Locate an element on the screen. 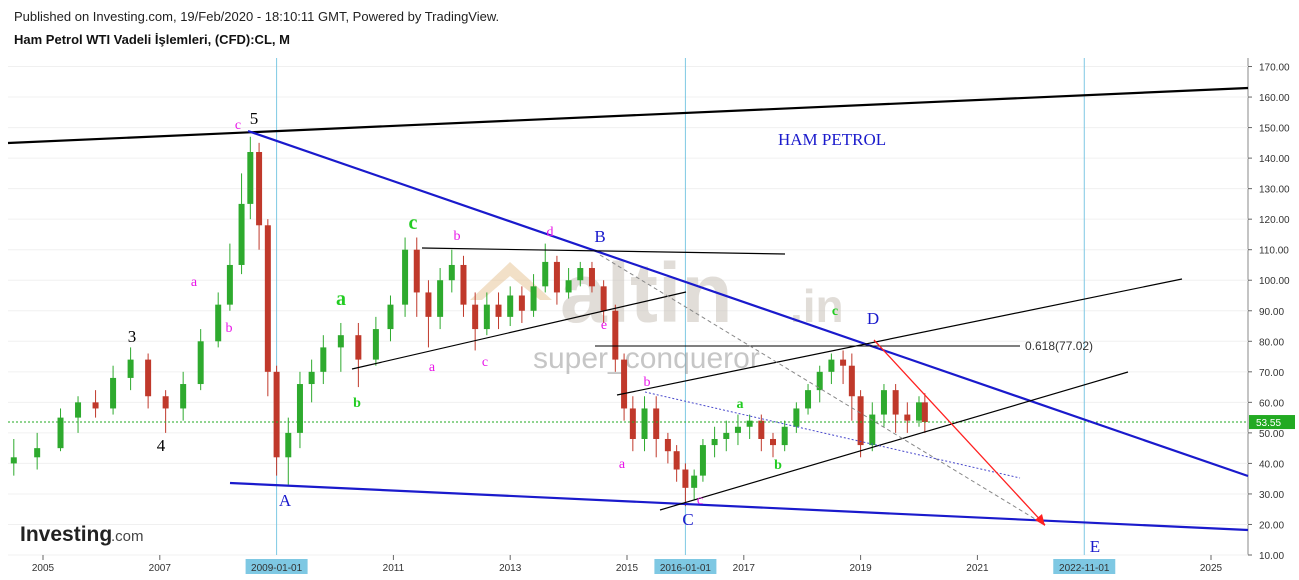  x-tick-label: 2017 is located at coordinates (744, 568).